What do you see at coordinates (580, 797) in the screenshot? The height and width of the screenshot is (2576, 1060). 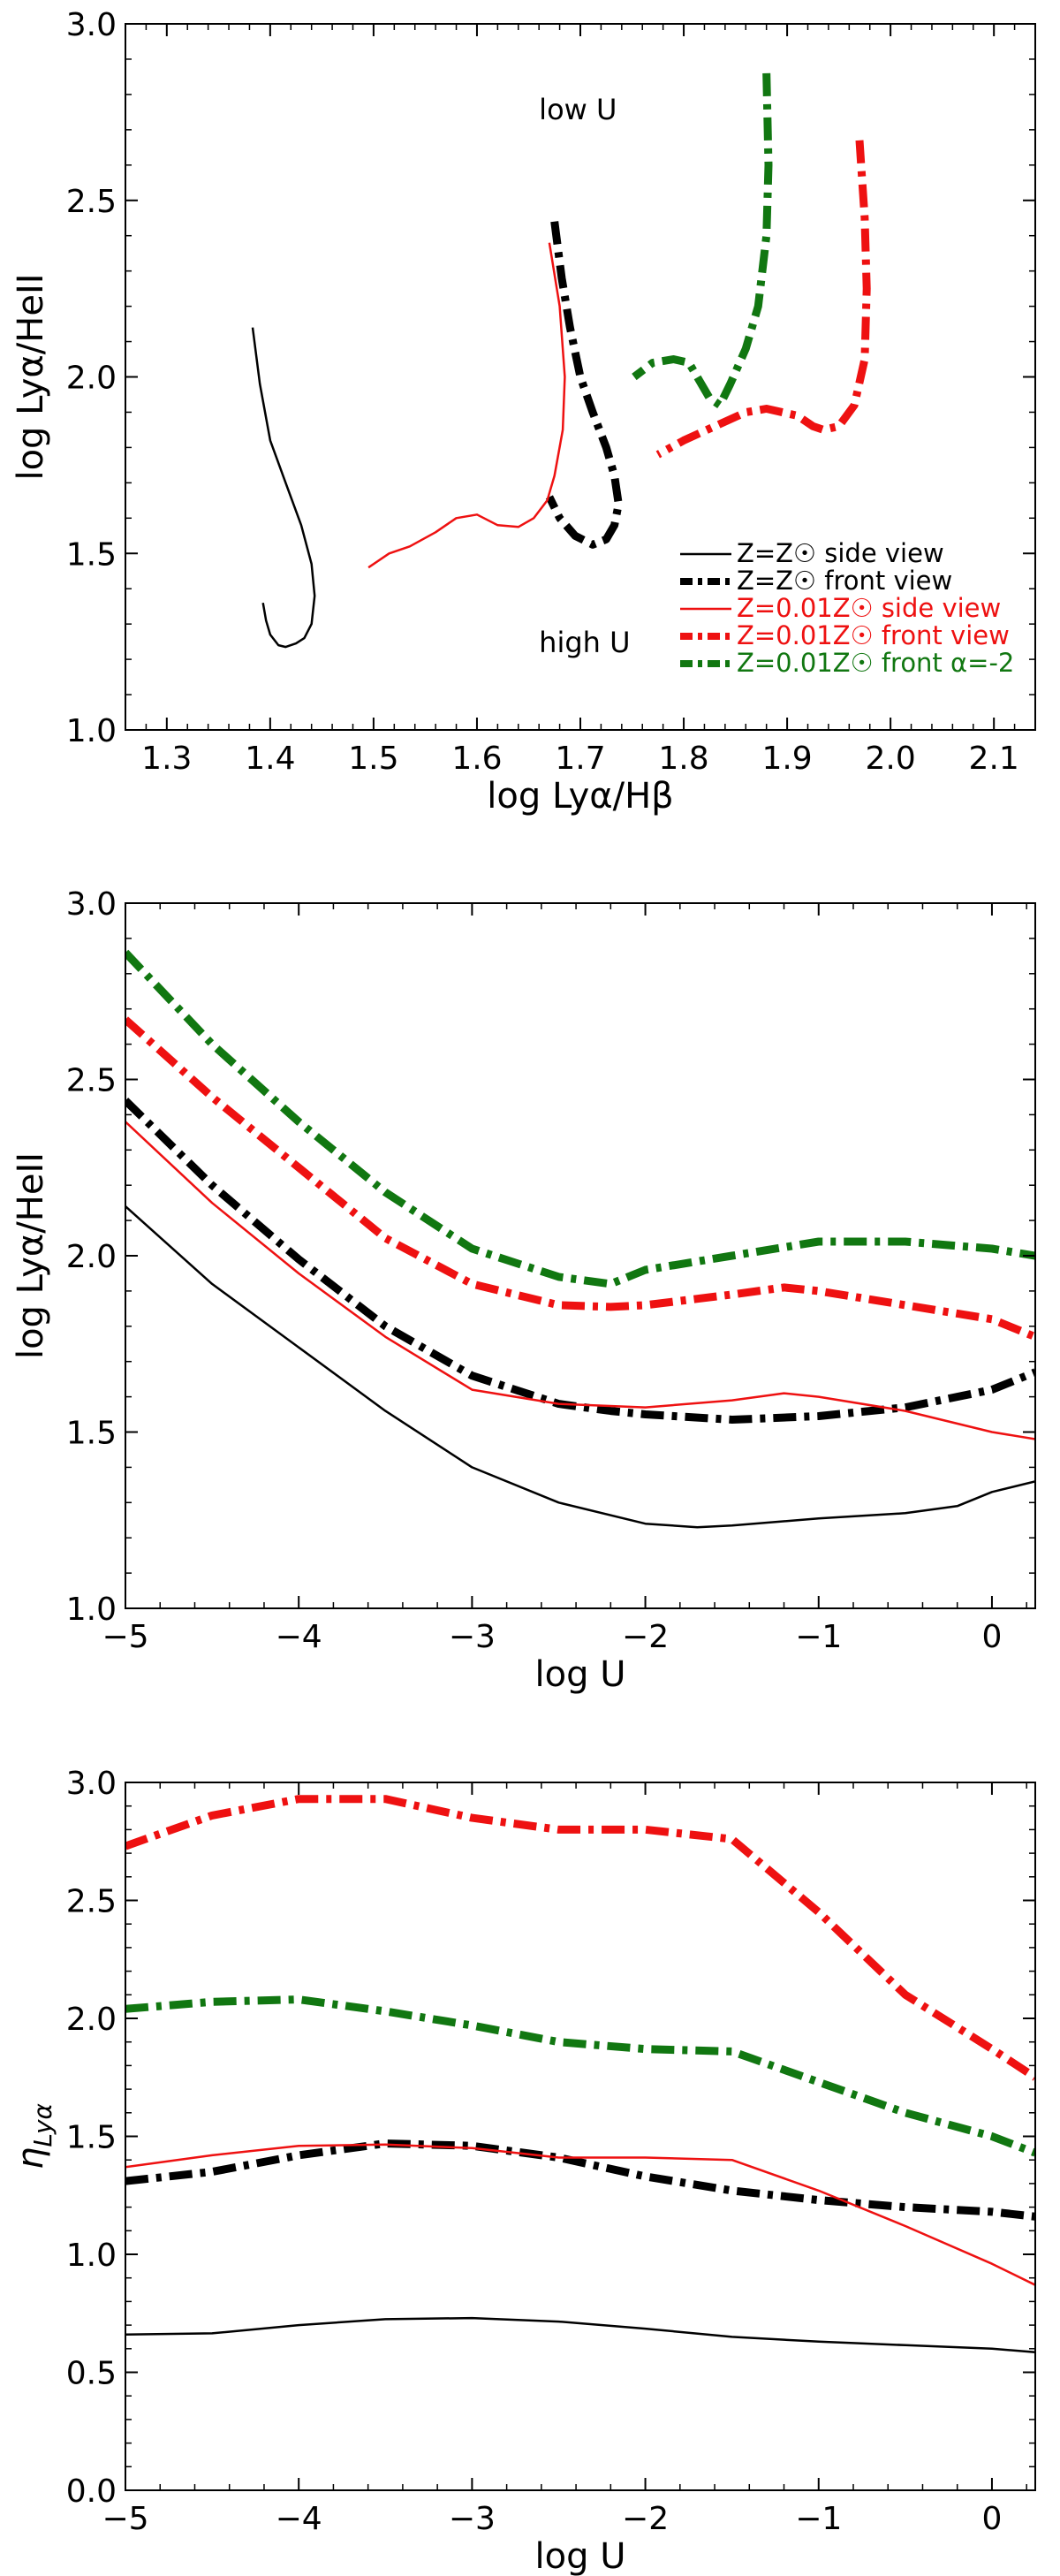 I see `x-axis-title: log Lyα/Hβ` at bounding box center [580, 797].